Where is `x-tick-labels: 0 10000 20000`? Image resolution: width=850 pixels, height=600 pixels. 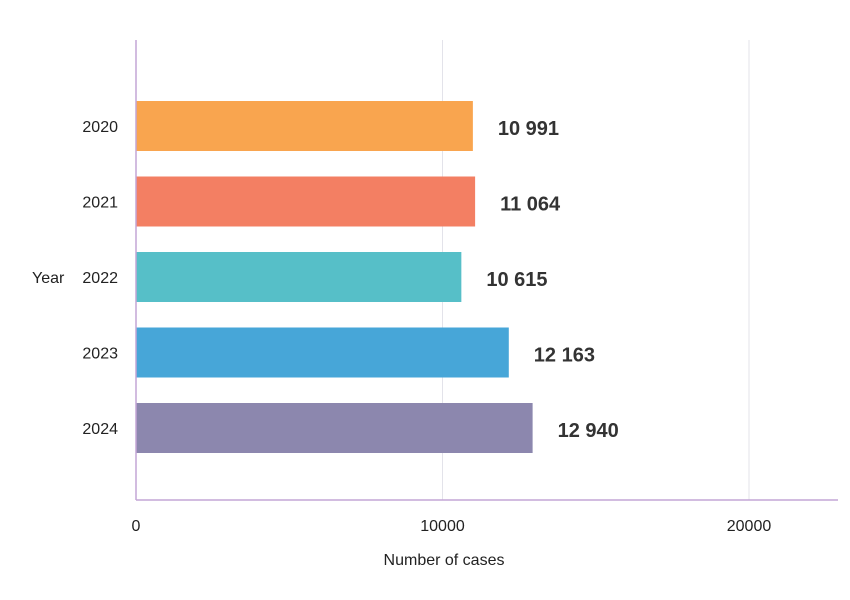 x-tick-labels: 0 10000 20000 is located at coordinates (452, 526).